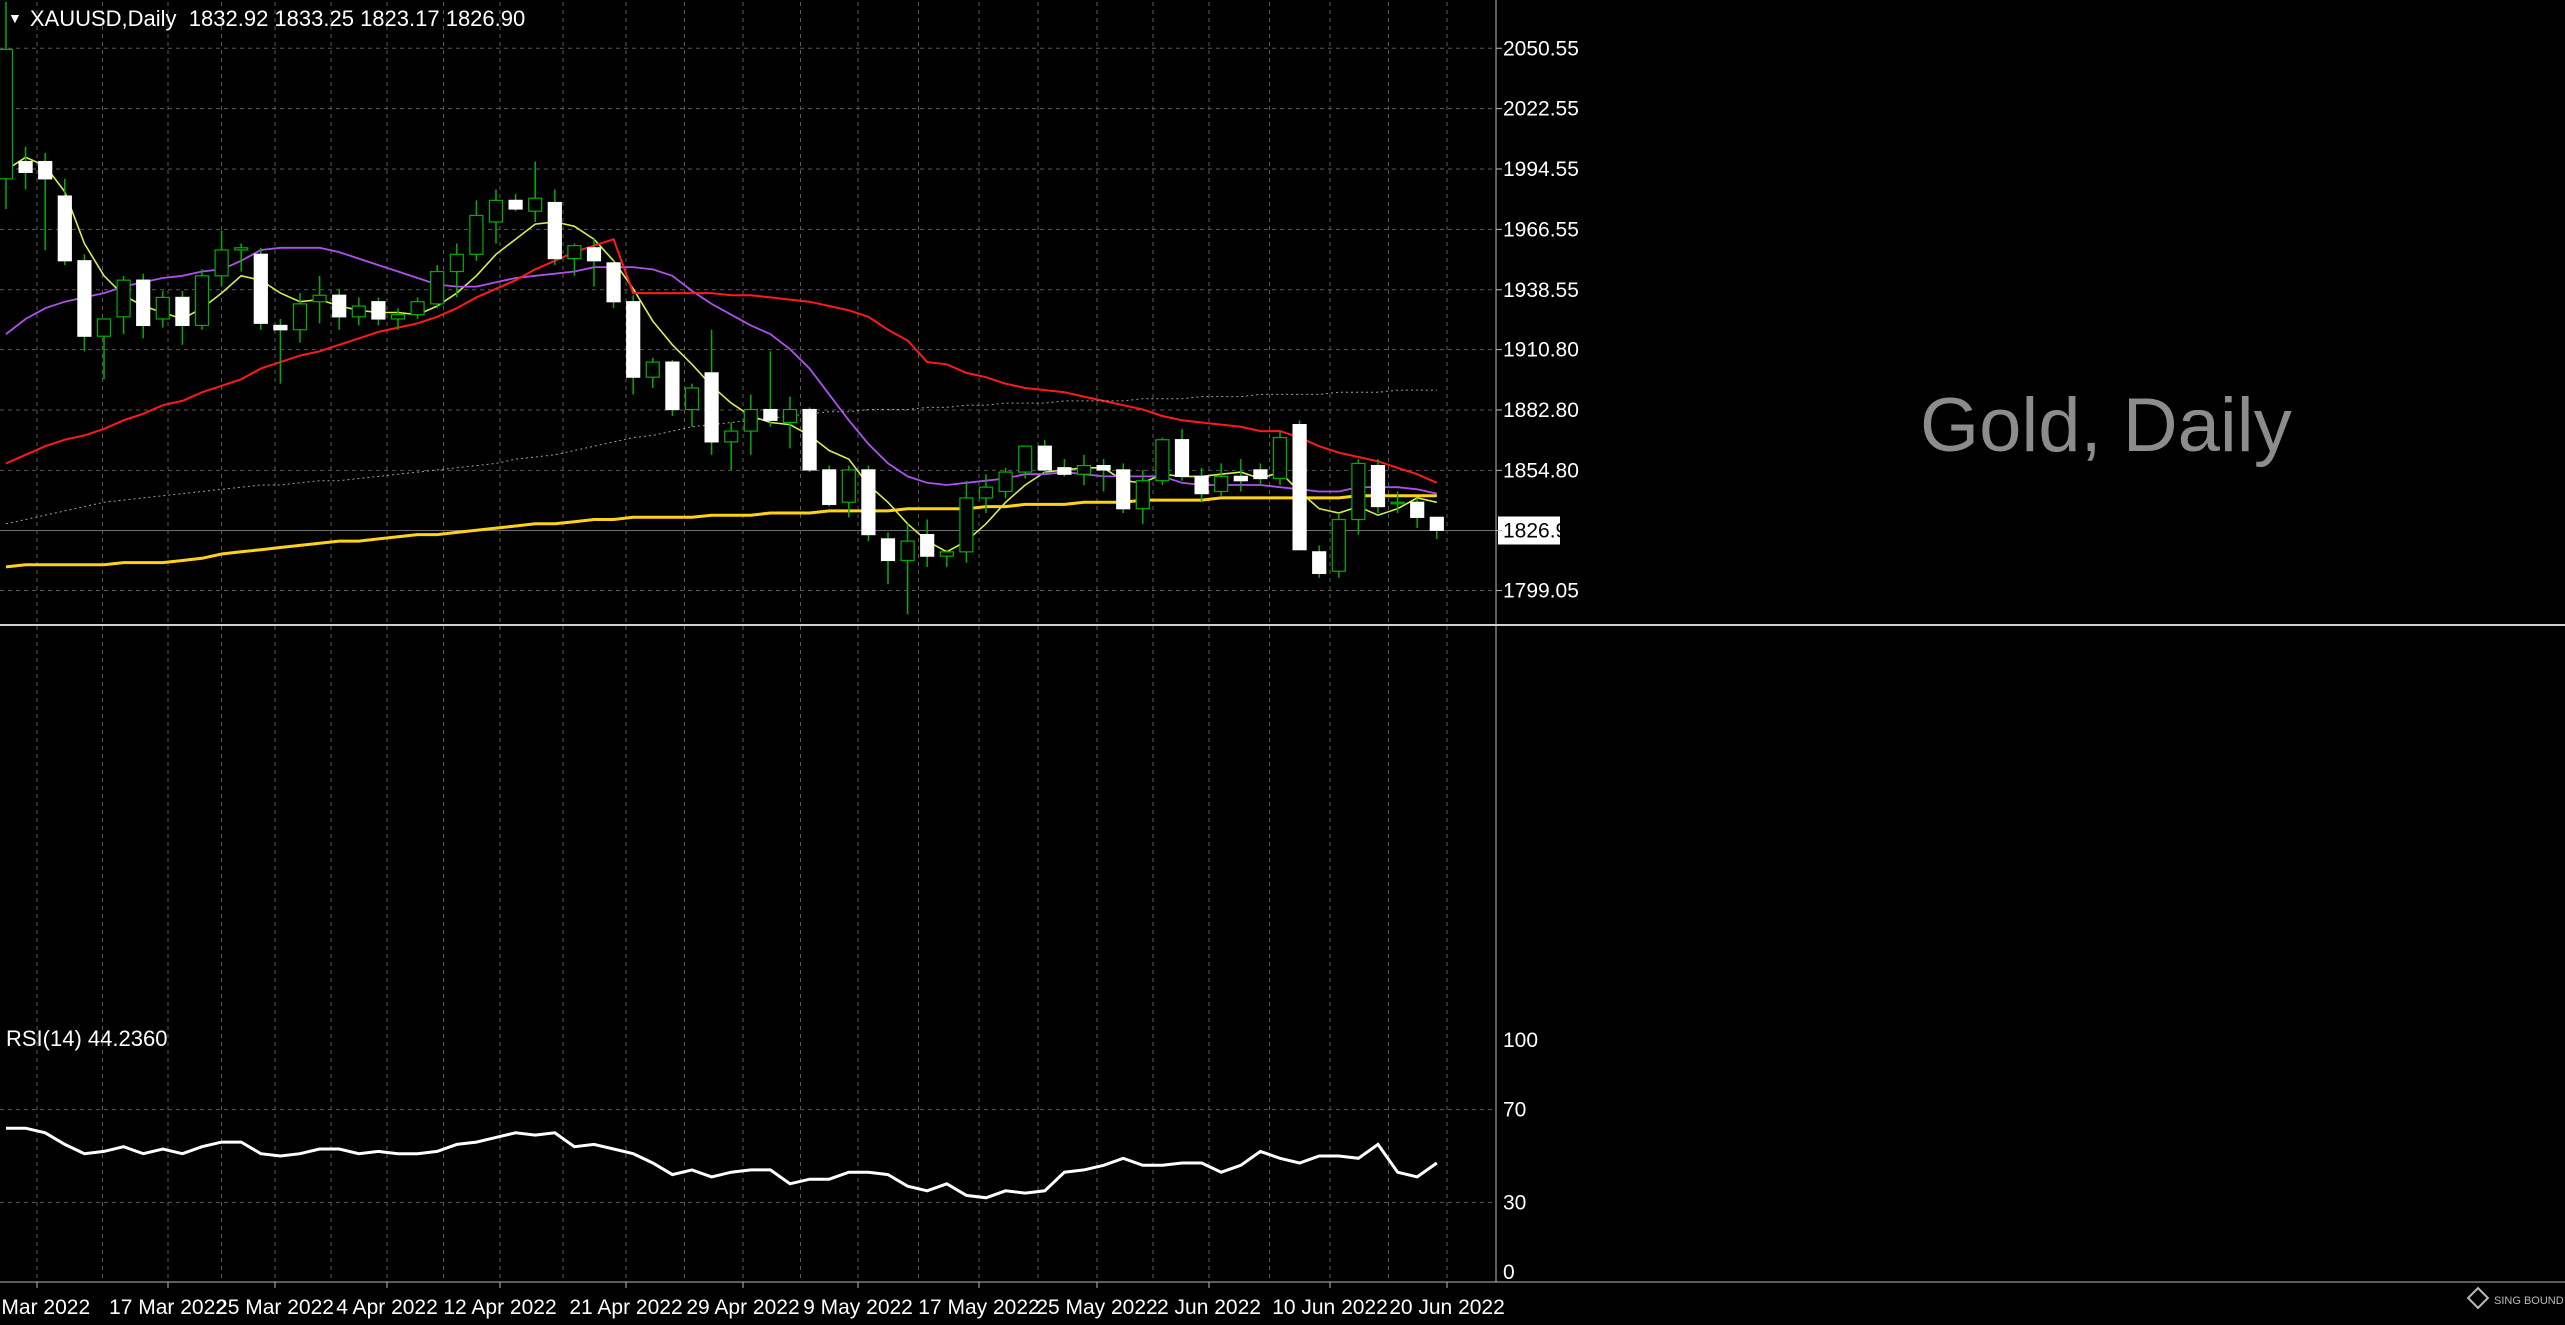 Image resolution: width=2565 pixels, height=1325 pixels. What do you see at coordinates (499, 1307) in the screenshot?
I see `x-tick-label: 12 Apr 2022` at bounding box center [499, 1307].